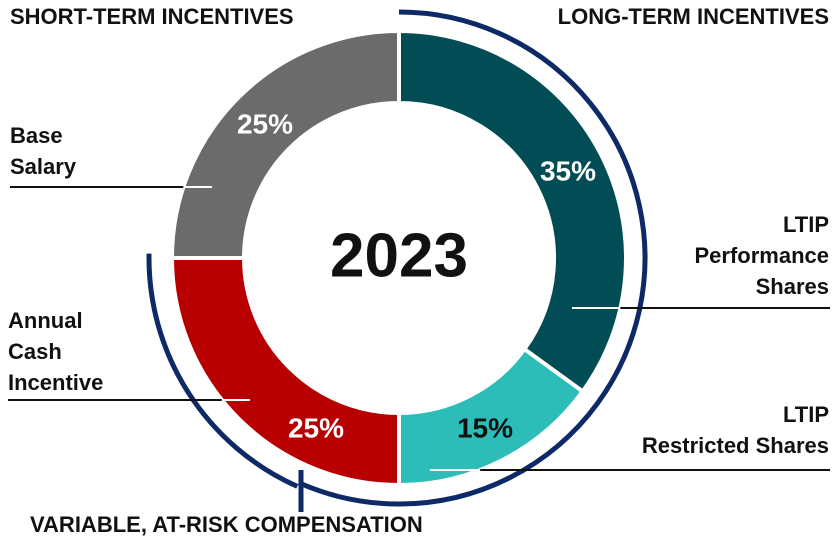 This screenshot has width=839, height=542. Describe the element at coordinates (568, 170) in the screenshot. I see `value-label: 35%` at that location.